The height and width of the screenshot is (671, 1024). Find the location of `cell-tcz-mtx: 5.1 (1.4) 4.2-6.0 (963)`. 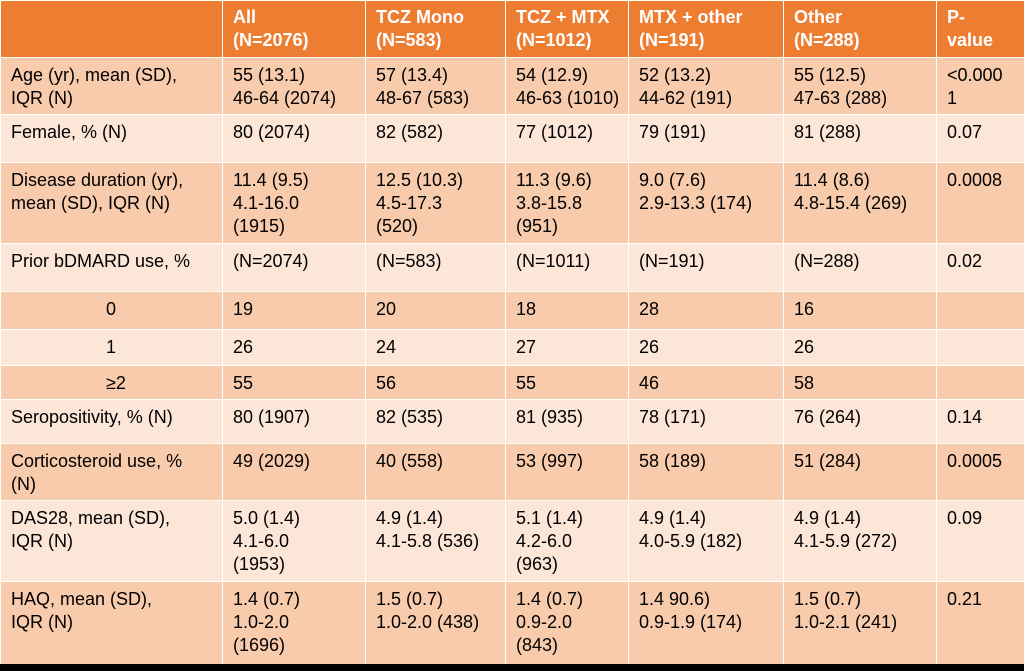

cell-tcz-mtx: 5.1 (1.4) 4.2-6.0 (963) is located at coordinates (567, 541).